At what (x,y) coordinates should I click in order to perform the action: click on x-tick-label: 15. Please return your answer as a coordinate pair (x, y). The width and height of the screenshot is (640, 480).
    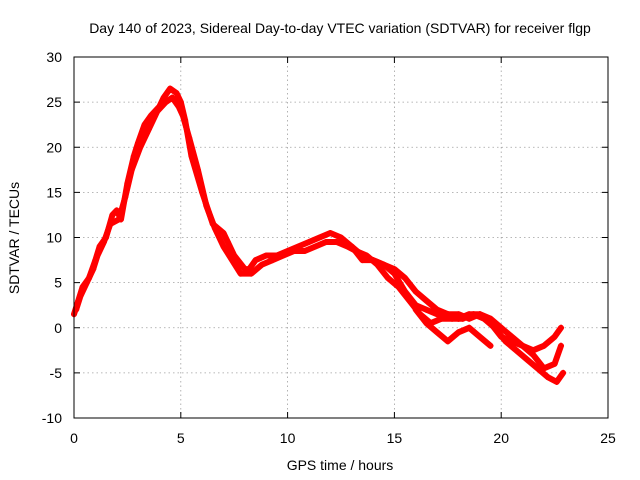
    Looking at the image, I should click on (395, 438).